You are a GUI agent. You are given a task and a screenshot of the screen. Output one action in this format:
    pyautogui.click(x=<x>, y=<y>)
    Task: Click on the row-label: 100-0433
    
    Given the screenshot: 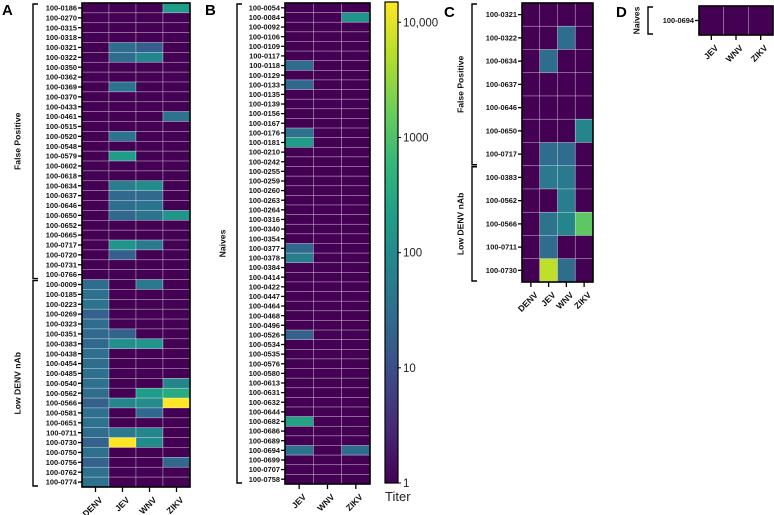 What is the action you would take?
    pyautogui.click(x=61, y=106)
    